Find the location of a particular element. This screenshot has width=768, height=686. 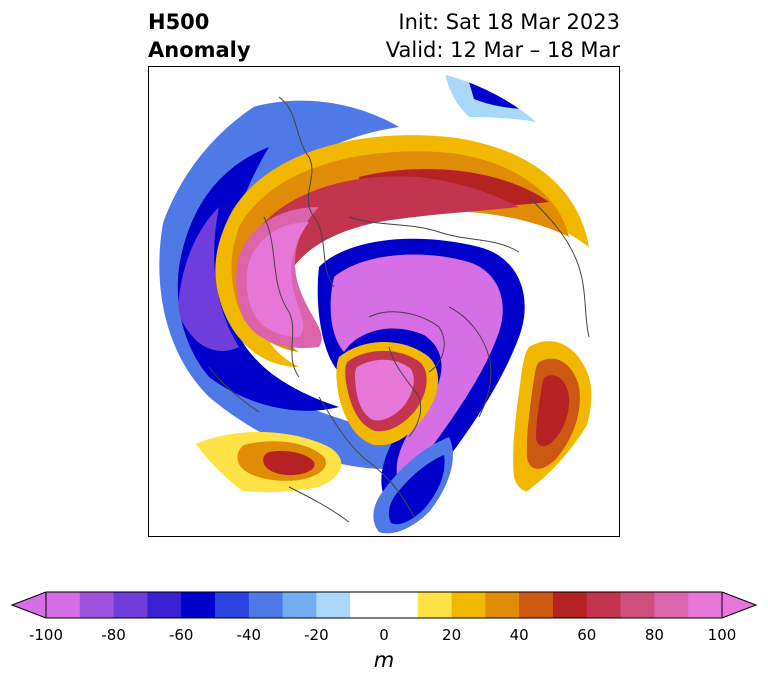

colorbar-tick-label: 40 is located at coordinates (519, 635).